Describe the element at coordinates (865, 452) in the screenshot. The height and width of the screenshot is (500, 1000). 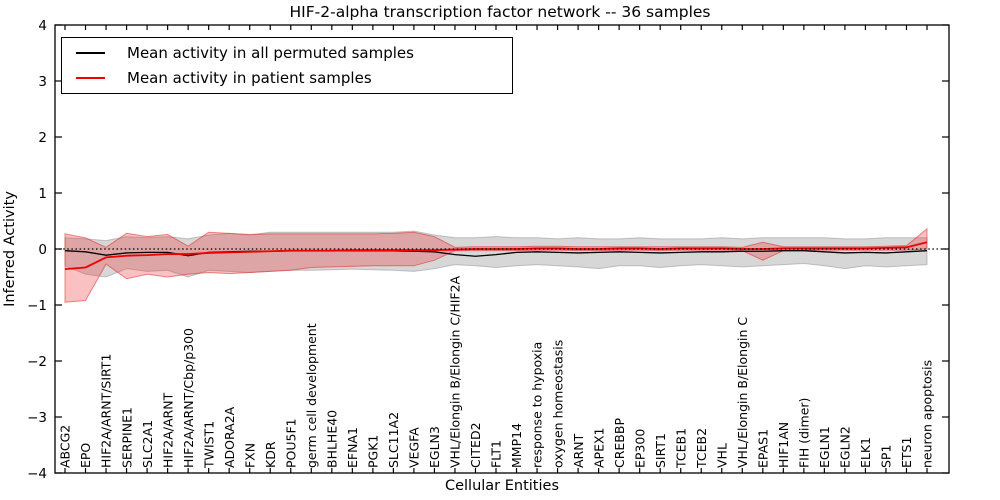
I see `x-category-label: ELK1` at that location.